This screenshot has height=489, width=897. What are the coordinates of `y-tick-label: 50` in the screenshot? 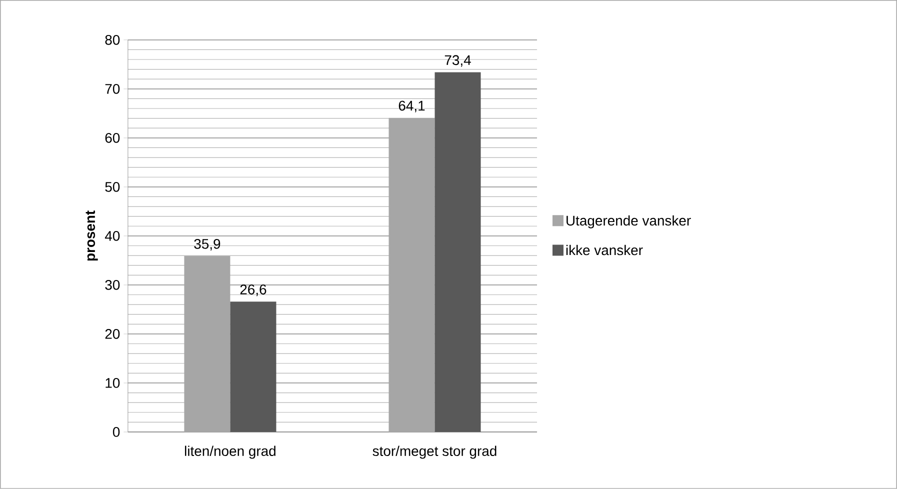 It's located at (112, 187).